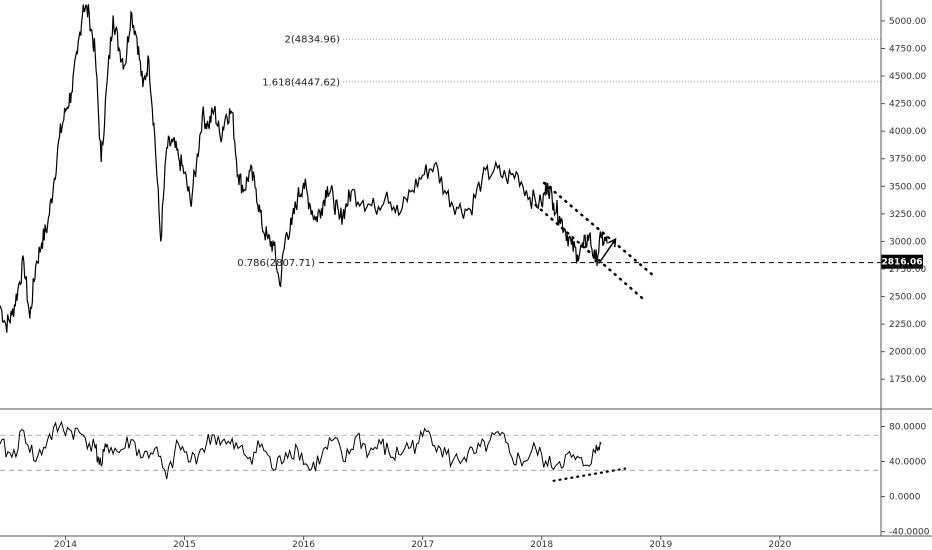 The width and height of the screenshot is (932, 550). I want to click on oscillator-axis-tick-label: 40.0000, so click(907, 463).